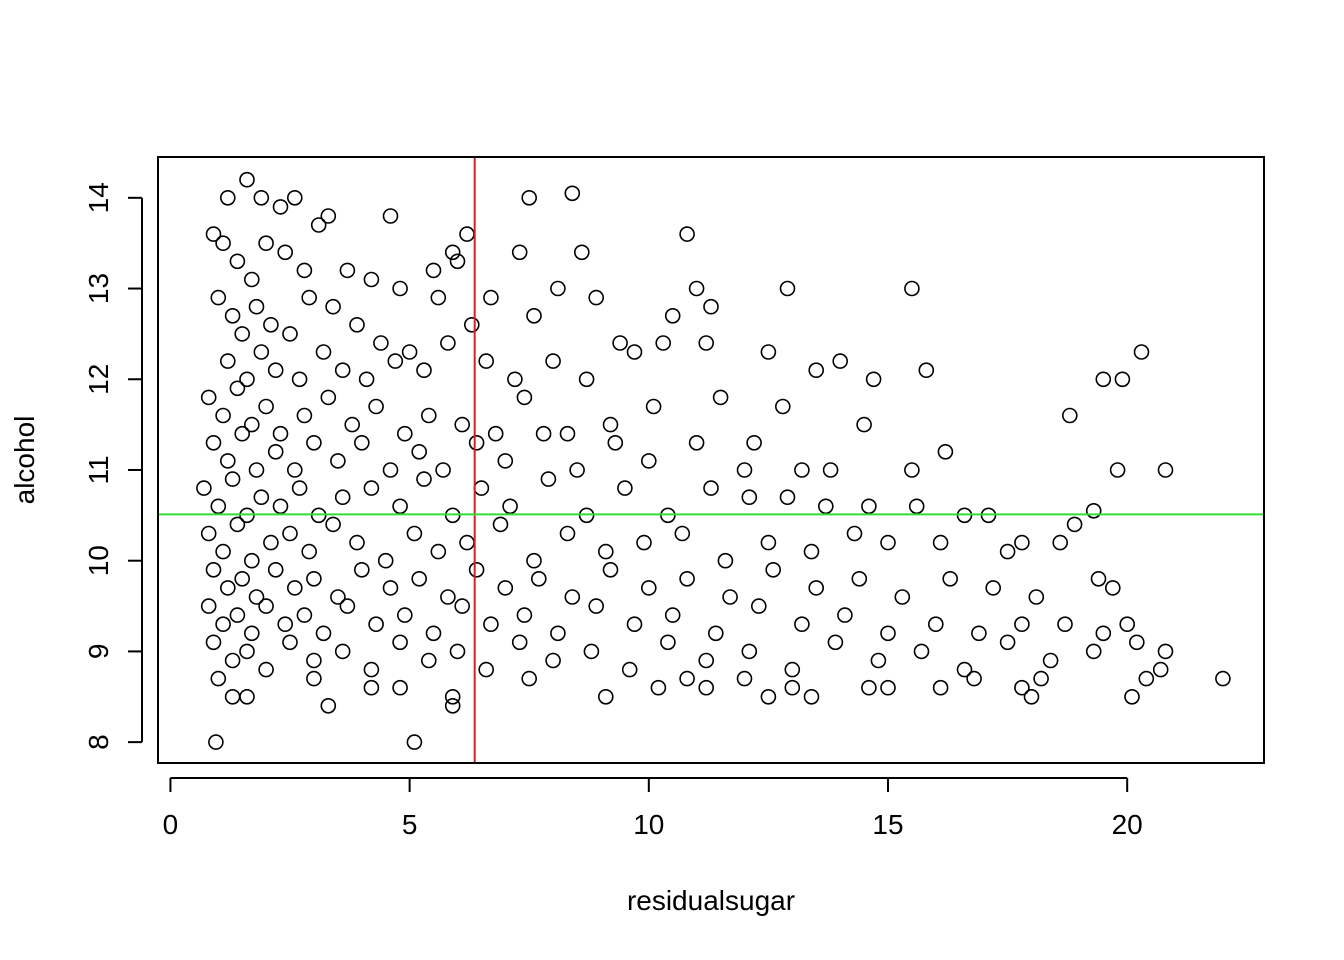 The width and height of the screenshot is (1344, 960). I want to click on y-tick-label: 9, so click(98, 652).